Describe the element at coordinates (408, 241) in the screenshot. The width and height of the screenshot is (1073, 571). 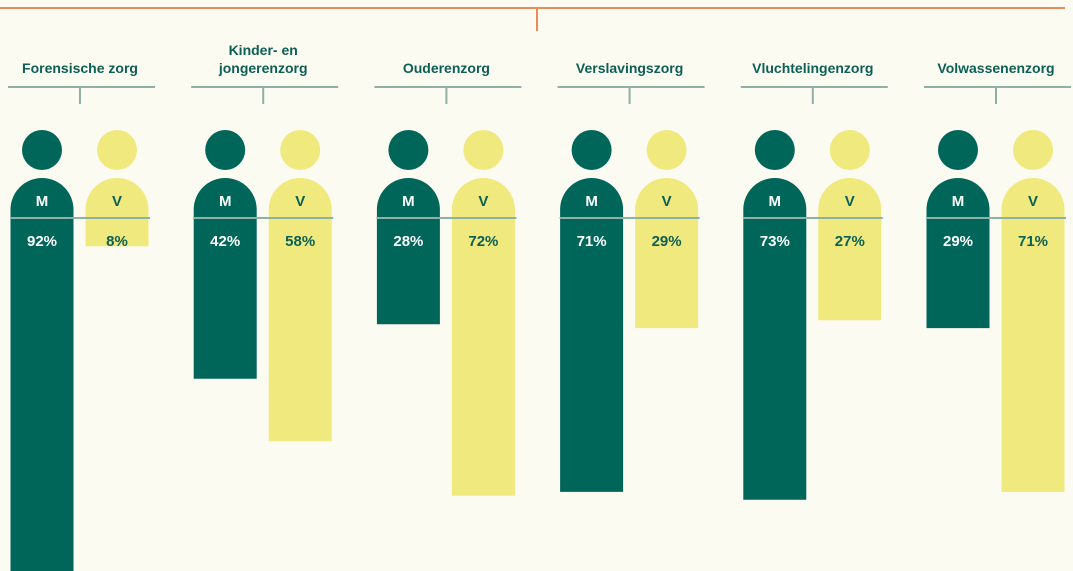
I see `value-label: 28%` at that location.